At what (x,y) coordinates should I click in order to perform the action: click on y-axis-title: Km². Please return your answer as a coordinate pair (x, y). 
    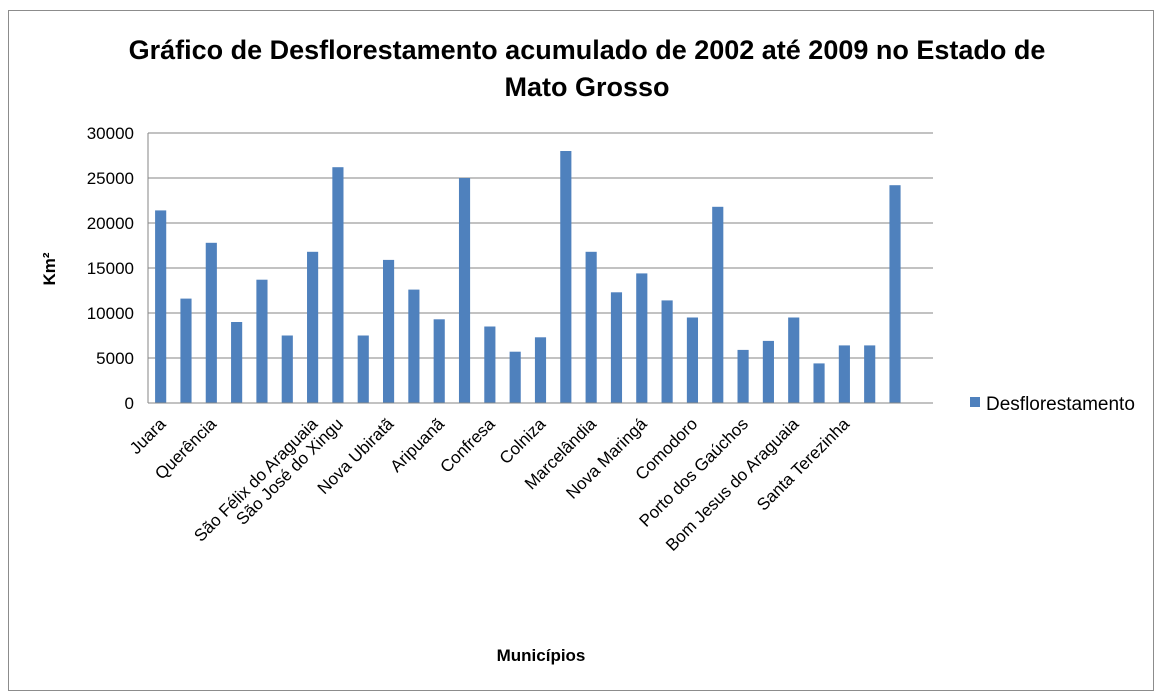
    Looking at the image, I should click on (49, 268).